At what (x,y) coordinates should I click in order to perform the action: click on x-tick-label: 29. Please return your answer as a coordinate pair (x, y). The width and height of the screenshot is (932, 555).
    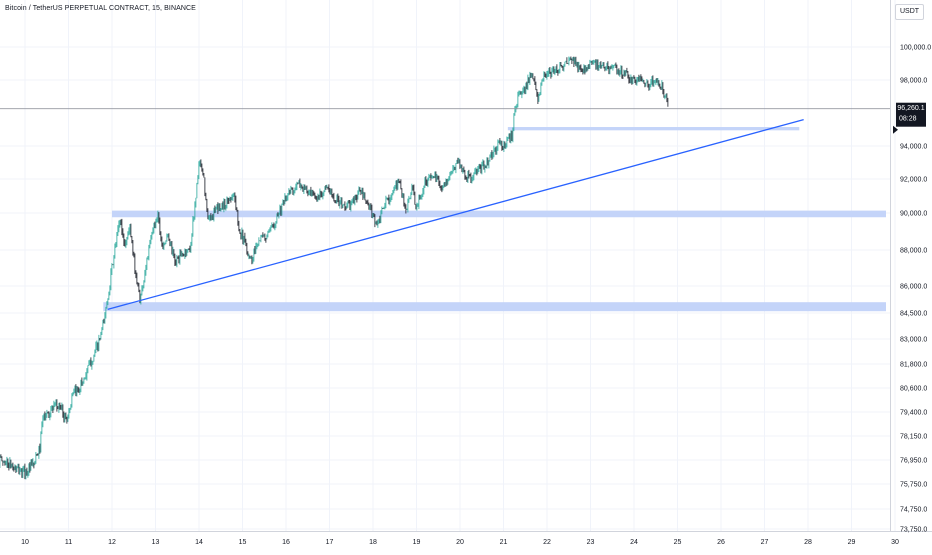
    Looking at the image, I should click on (852, 542).